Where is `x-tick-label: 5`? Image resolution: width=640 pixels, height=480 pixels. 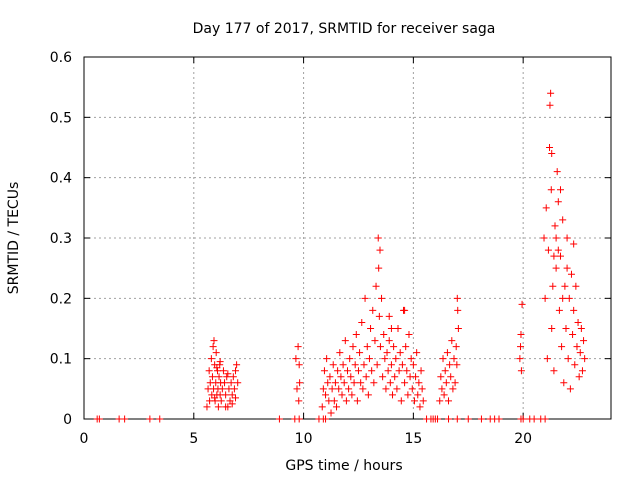
x-tick-label: 5 is located at coordinates (193, 439).